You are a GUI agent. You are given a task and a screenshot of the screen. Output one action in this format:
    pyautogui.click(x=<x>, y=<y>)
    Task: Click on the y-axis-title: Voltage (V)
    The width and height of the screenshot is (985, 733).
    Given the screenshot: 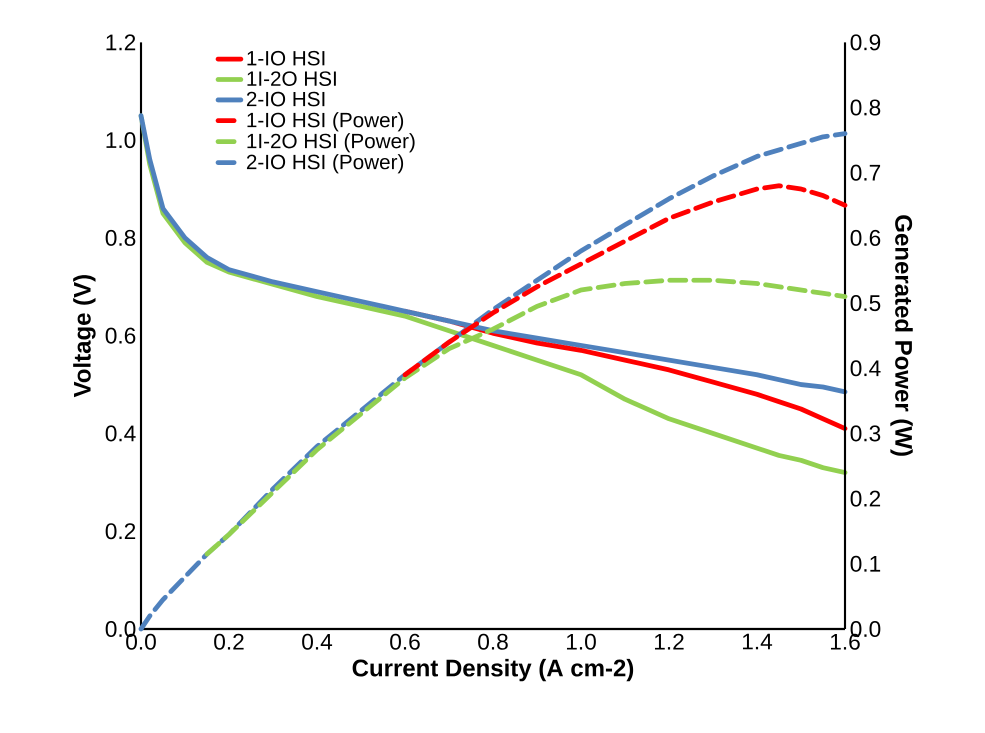 What is the action you would take?
    pyautogui.click(x=84, y=336)
    